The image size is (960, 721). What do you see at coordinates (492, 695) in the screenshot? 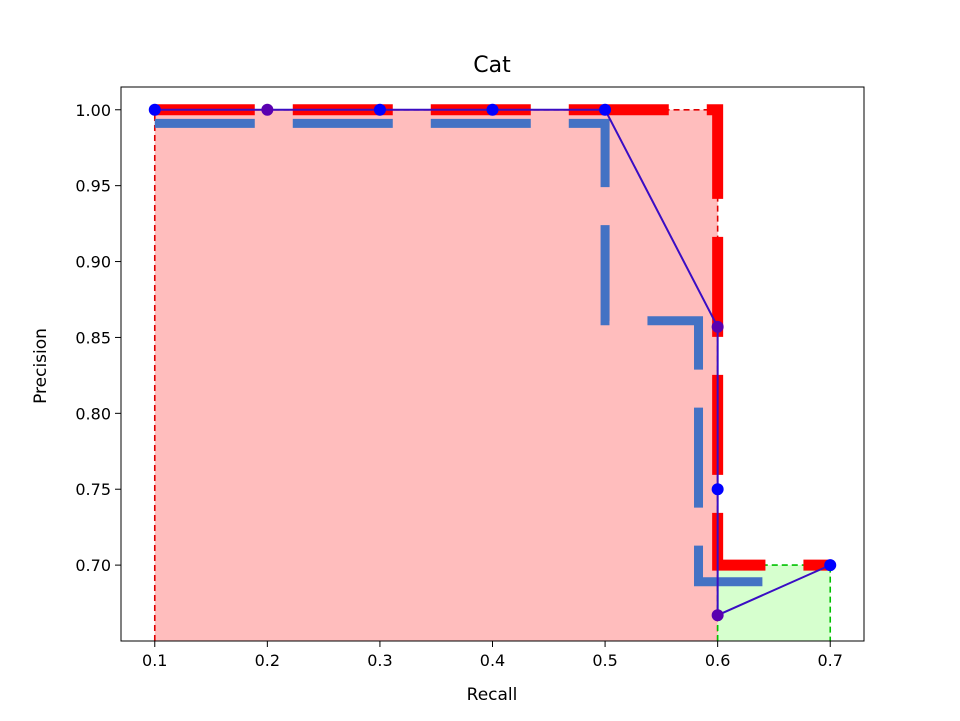
I see `x-axis-label: Recall` at bounding box center [492, 695].